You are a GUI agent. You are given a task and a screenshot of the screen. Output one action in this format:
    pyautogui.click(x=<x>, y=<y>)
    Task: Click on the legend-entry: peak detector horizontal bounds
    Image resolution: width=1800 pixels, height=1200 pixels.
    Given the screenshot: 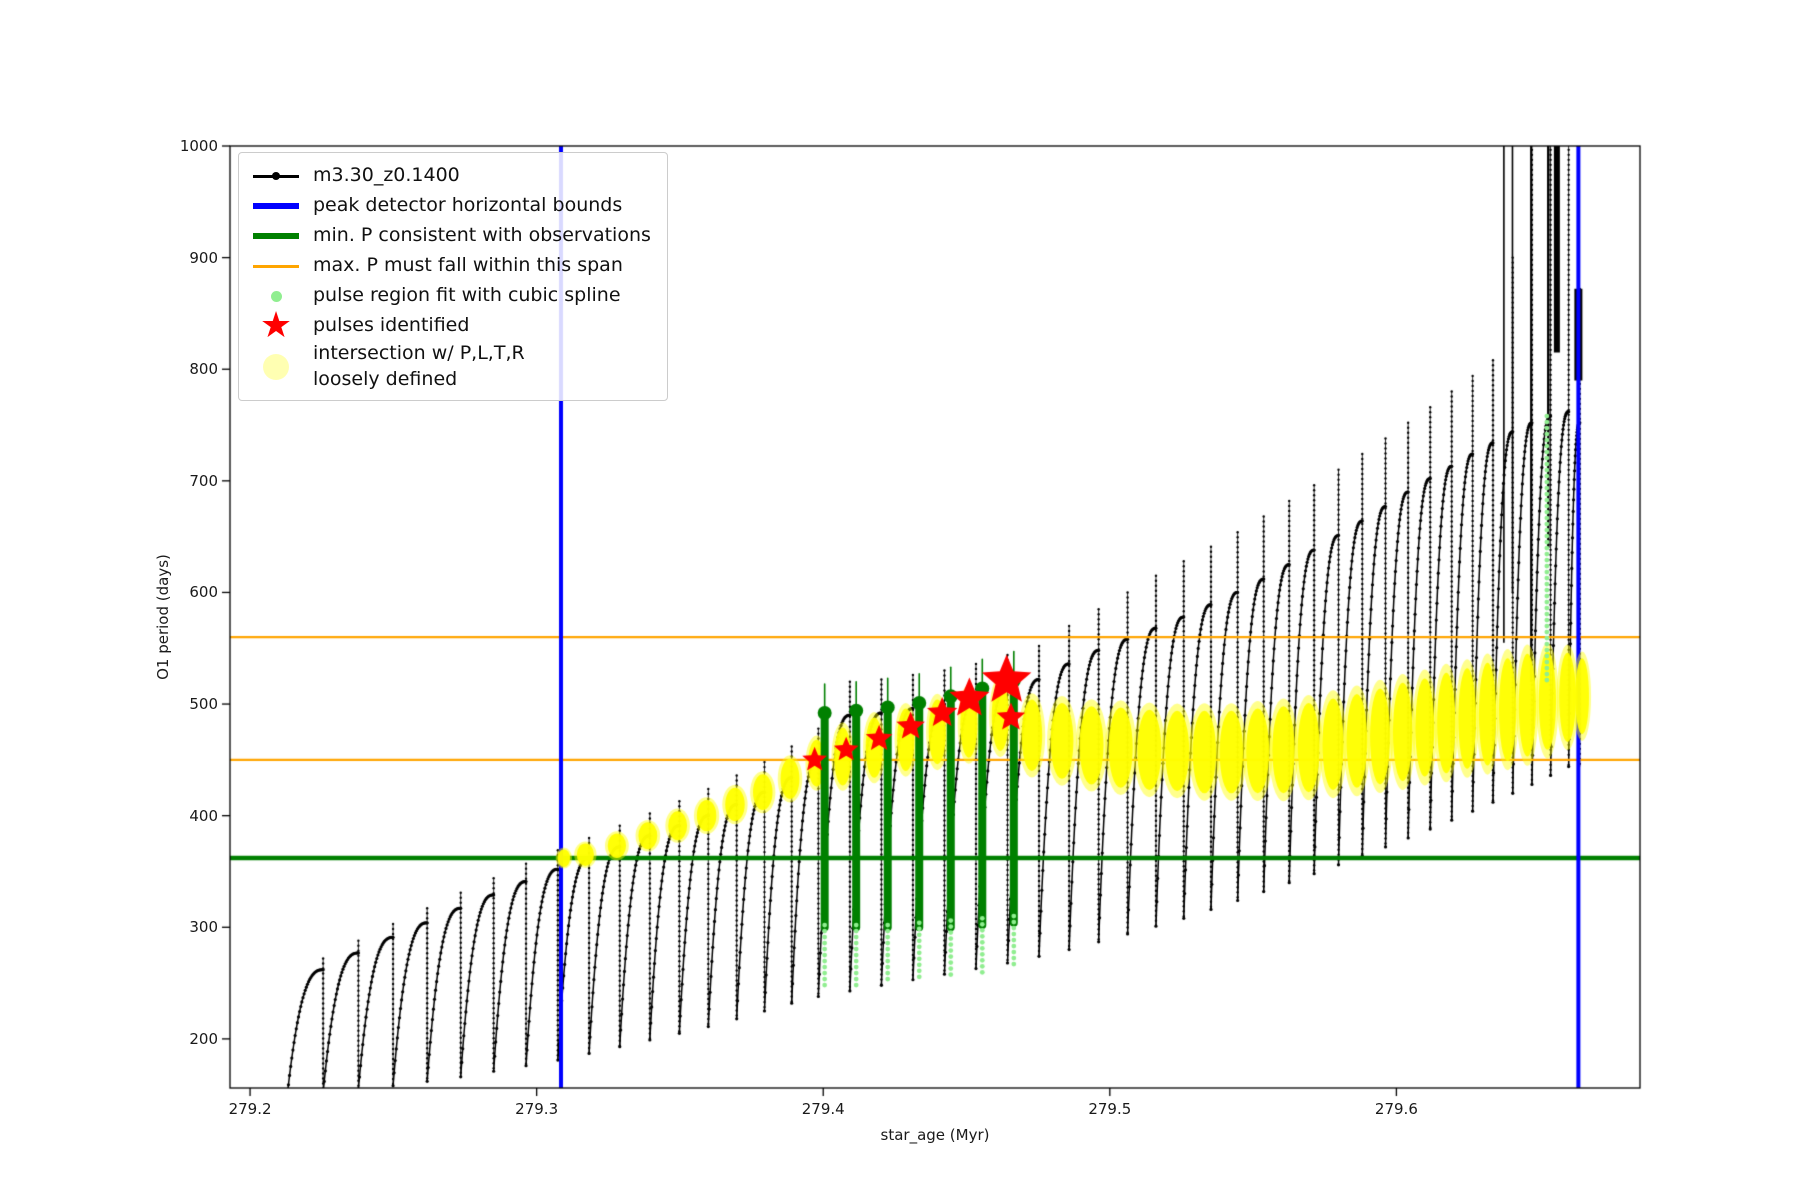 What is the action you would take?
    pyautogui.click(x=449, y=206)
    